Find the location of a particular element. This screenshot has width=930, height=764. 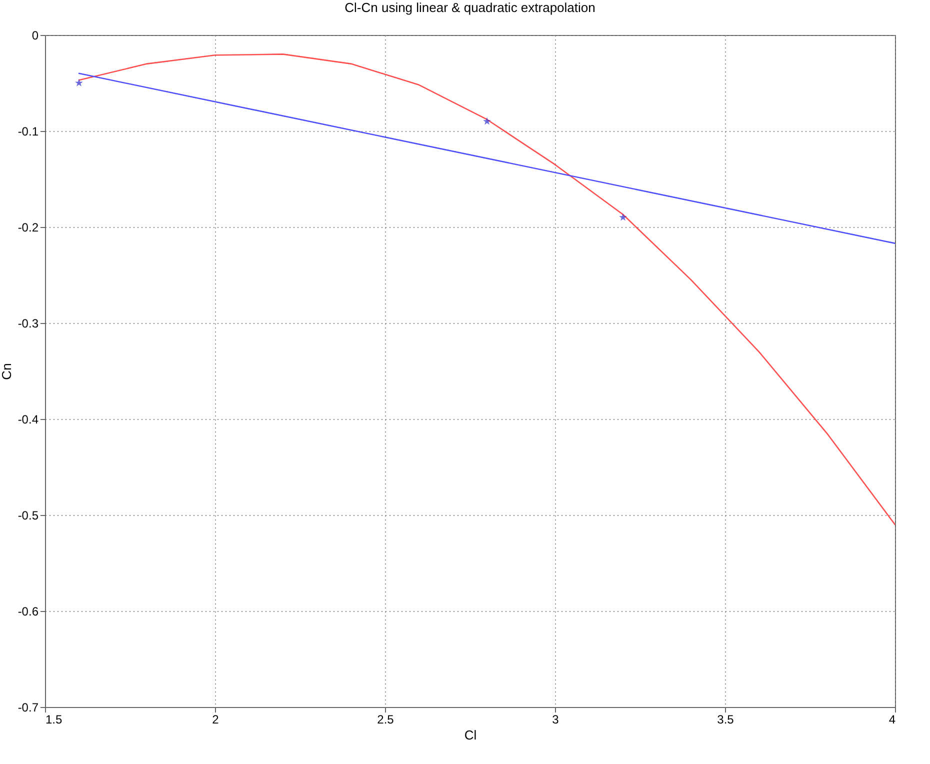

y-tick-label: -0.6 is located at coordinates (28, 611).